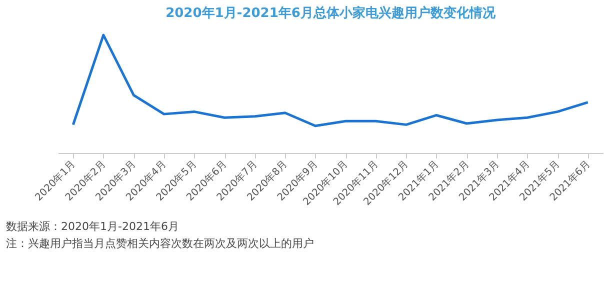 The height and width of the screenshot is (283, 605). Describe the element at coordinates (93, 227) in the screenshot. I see `source-note: 数据来源：2020年1月-2021年6月` at that location.